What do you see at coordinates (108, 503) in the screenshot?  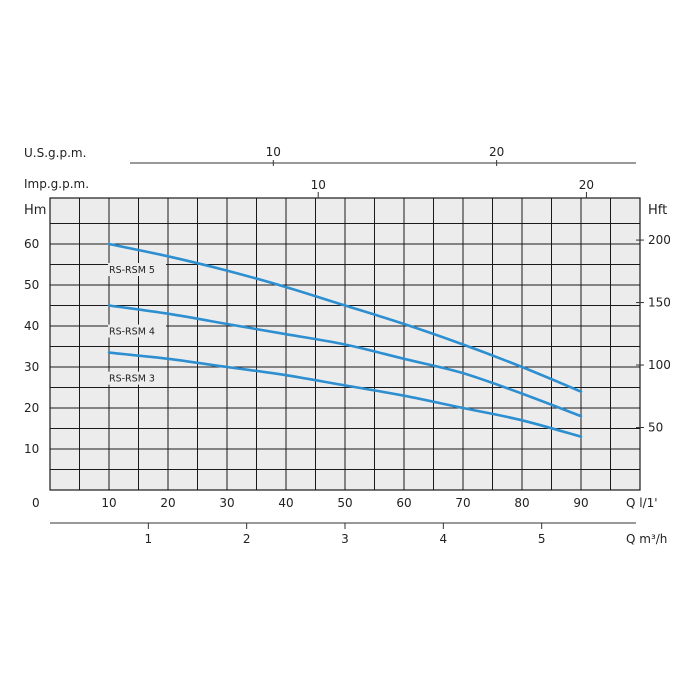 I see `q-lmin-tick-label: 10` at bounding box center [108, 503].